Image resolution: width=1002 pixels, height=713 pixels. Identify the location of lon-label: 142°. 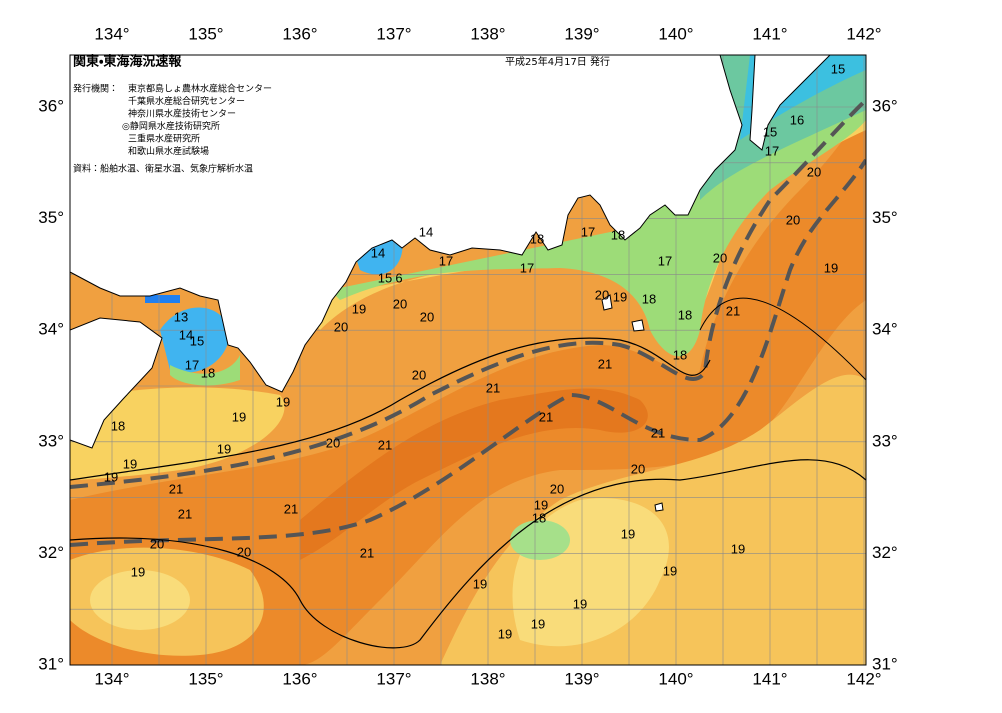
(863, 678).